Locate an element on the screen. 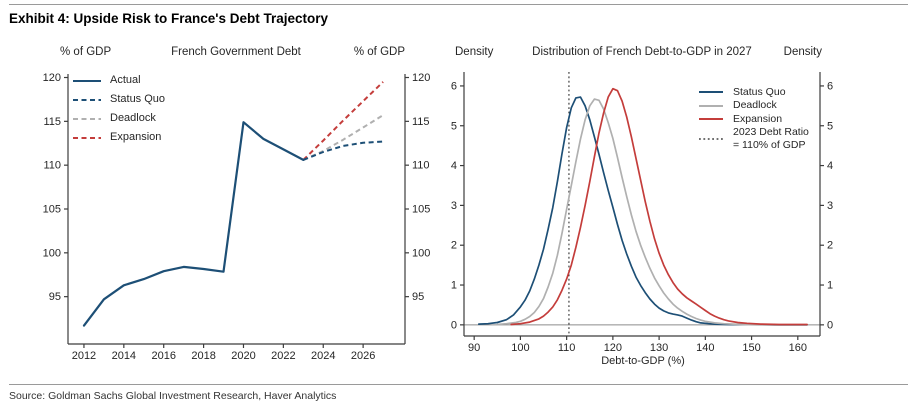 The image size is (917, 416). x-tick-label: 140 is located at coordinates (705, 348).